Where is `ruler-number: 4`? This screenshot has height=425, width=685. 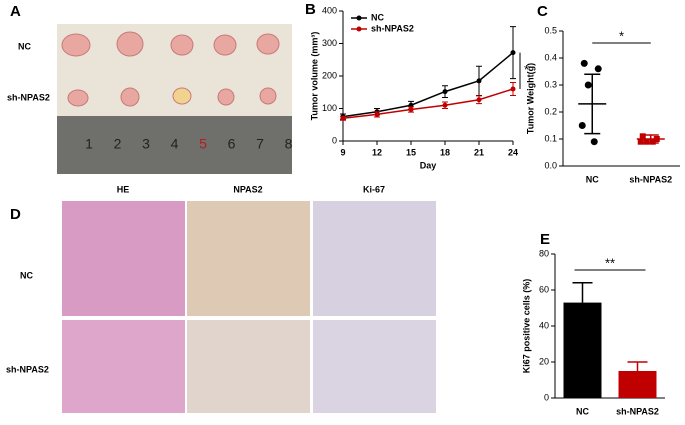 ruler-number: 4 is located at coordinates (175, 144).